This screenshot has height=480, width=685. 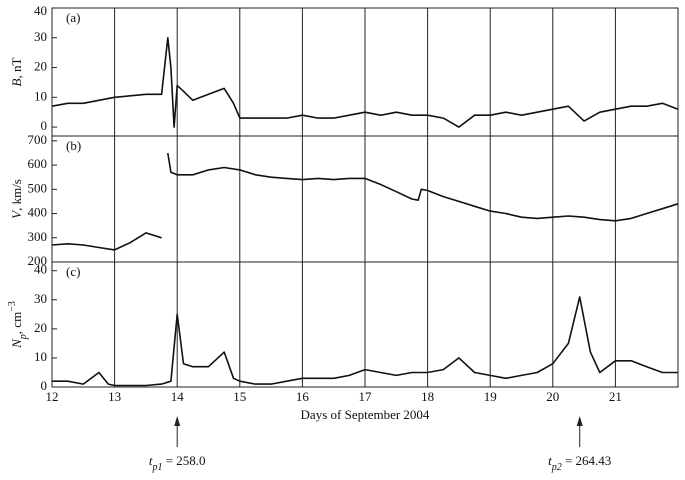 What do you see at coordinates (183, 460) in the screenshot?
I see `annotation-value: = 258.0` at bounding box center [183, 460].